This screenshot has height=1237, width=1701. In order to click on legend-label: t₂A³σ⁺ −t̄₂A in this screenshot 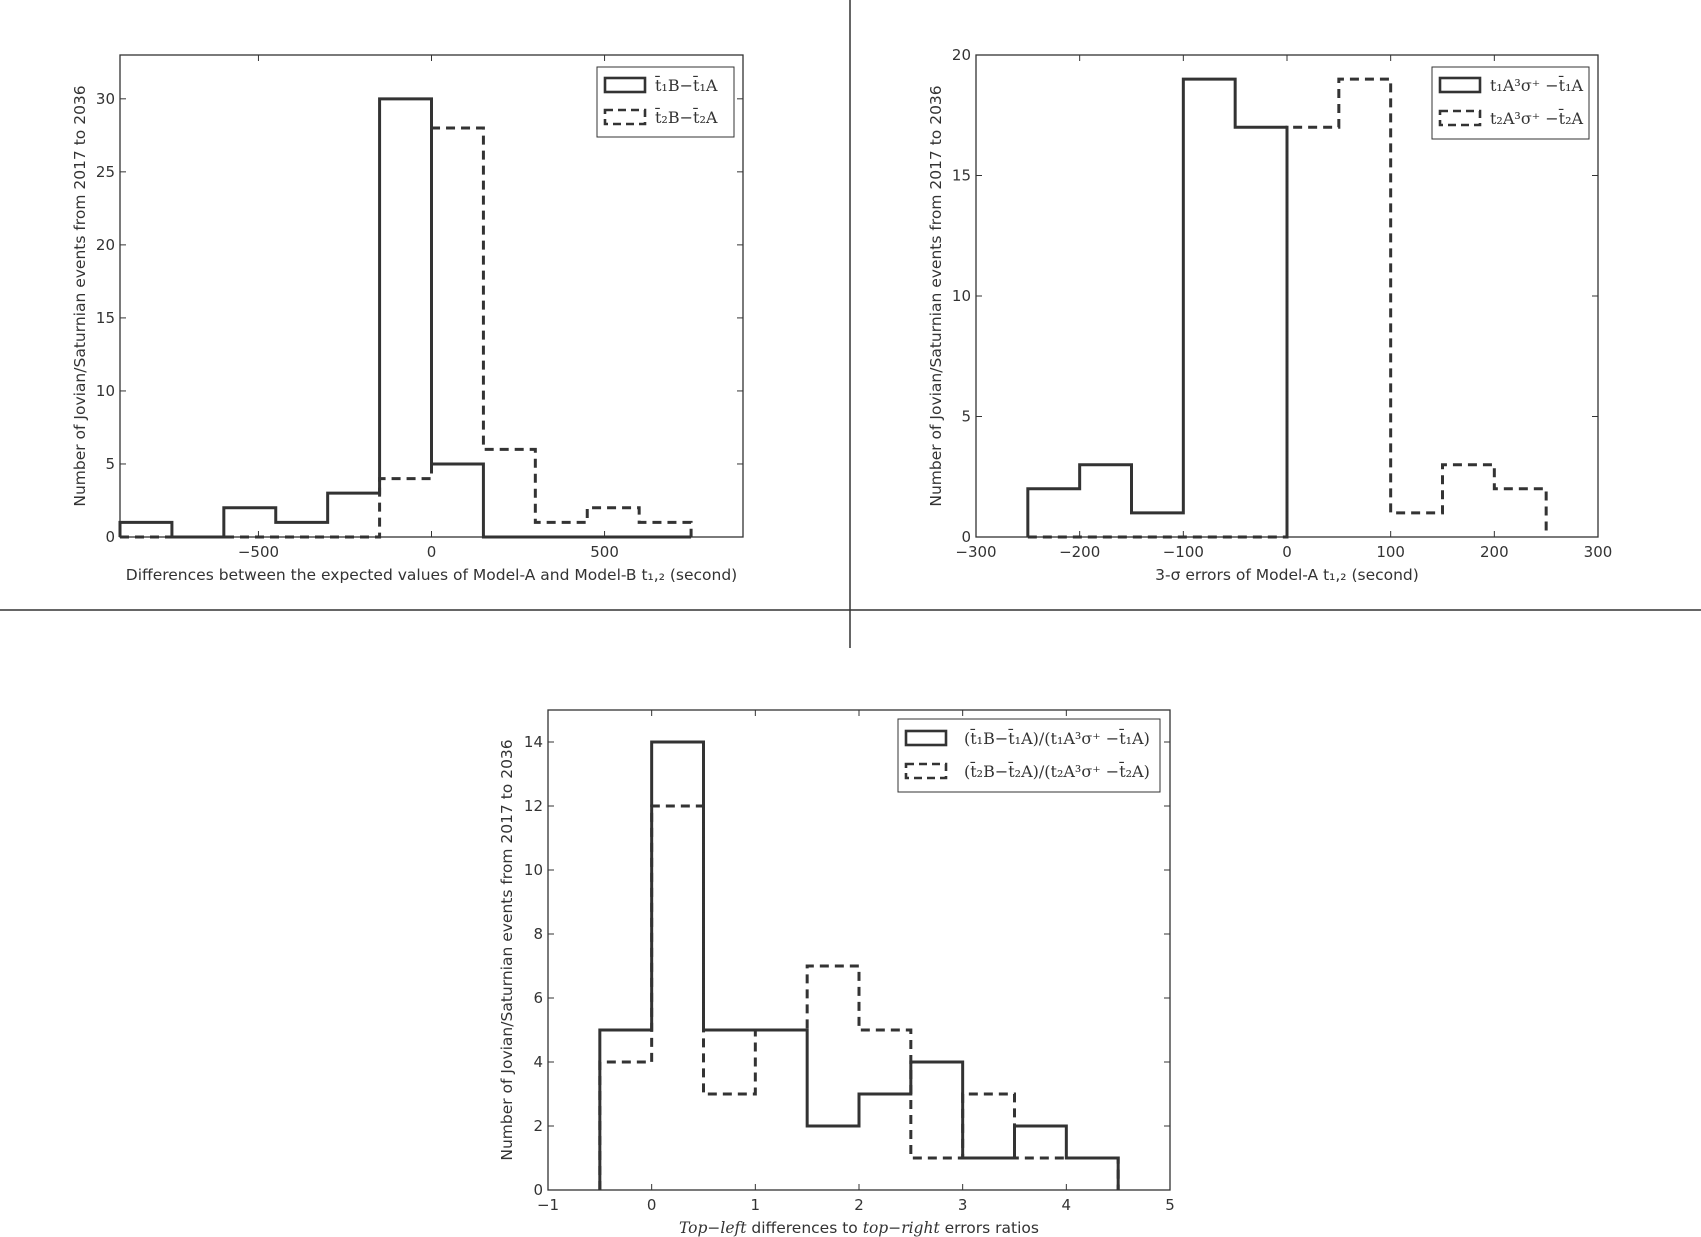, I will do `click(1537, 117)`.